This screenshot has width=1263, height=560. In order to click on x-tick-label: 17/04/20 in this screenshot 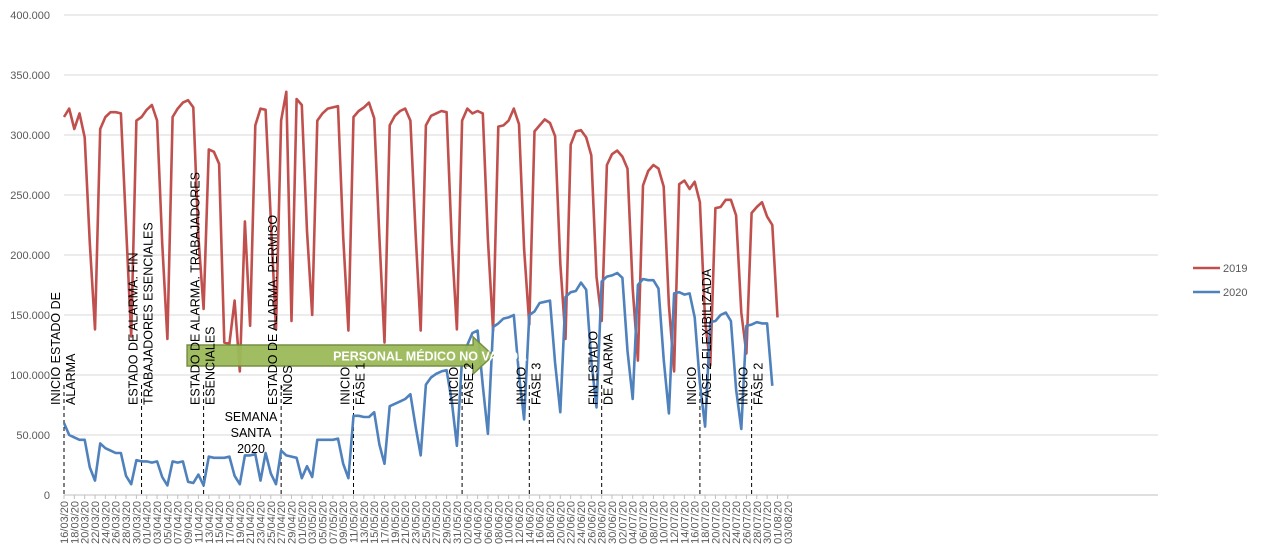, I will do `click(230, 522)`.